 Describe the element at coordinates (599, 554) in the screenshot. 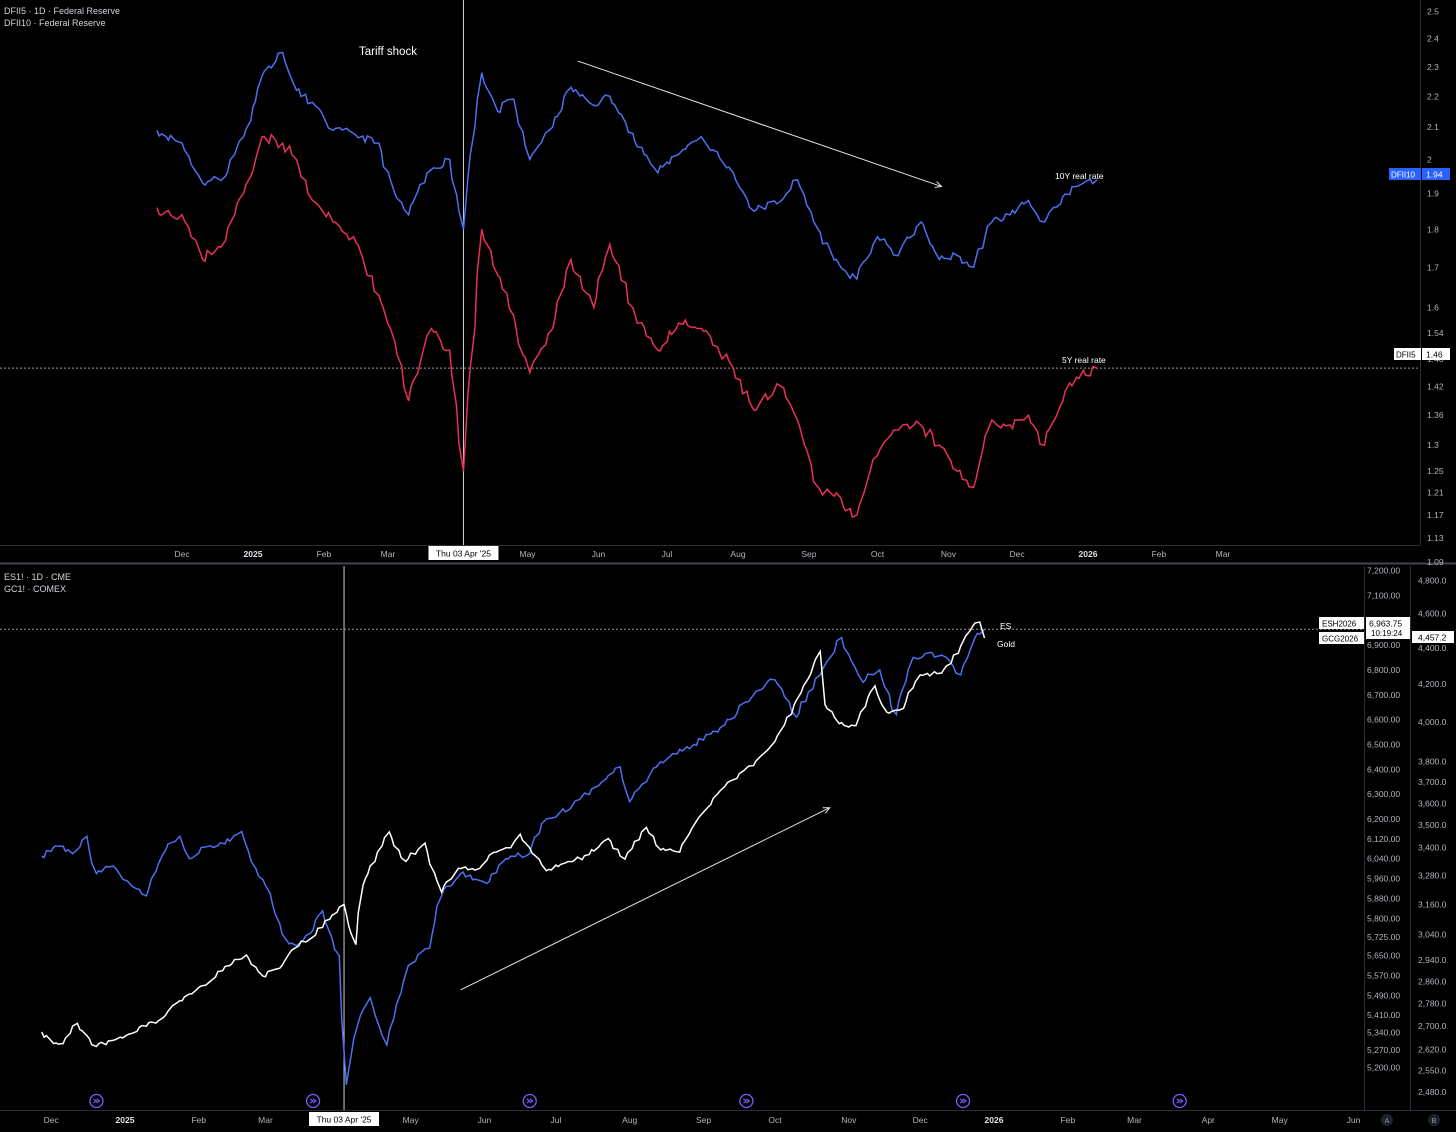

I see `top-xaxis-tick-label: Jun` at that location.